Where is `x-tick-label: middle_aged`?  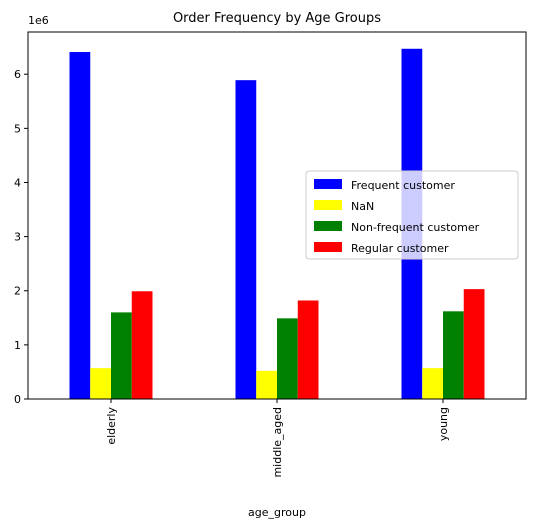
x-tick-label: middle_aged is located at coordinates (277, 442).